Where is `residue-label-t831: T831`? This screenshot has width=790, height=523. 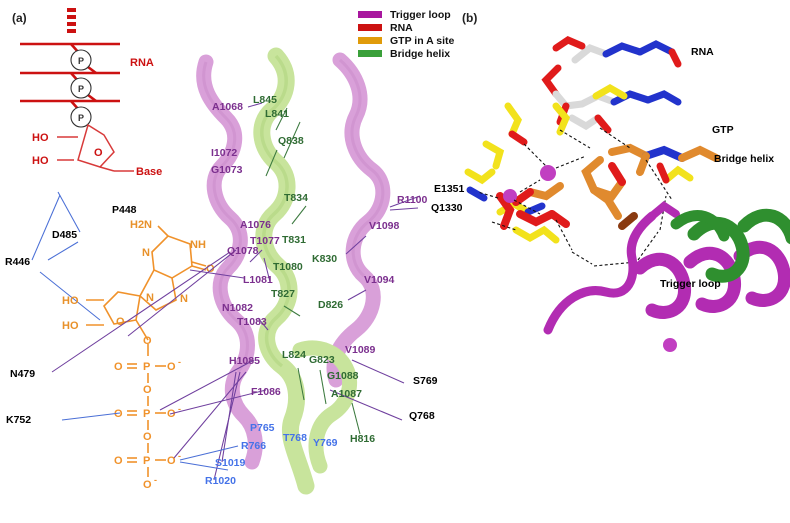
residue-label-t831: T831 is located at coordinates (294, 240).